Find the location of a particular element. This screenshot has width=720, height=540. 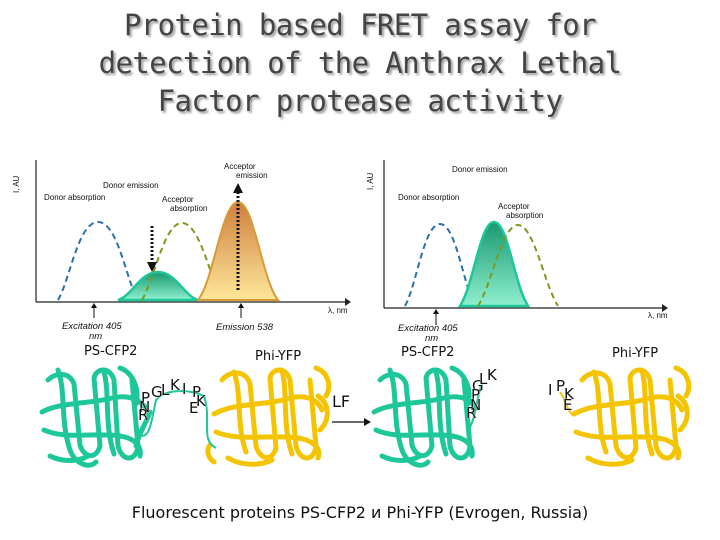

right-donor-protein-label: PS-CFP2 is located at coordinates (427, 352).